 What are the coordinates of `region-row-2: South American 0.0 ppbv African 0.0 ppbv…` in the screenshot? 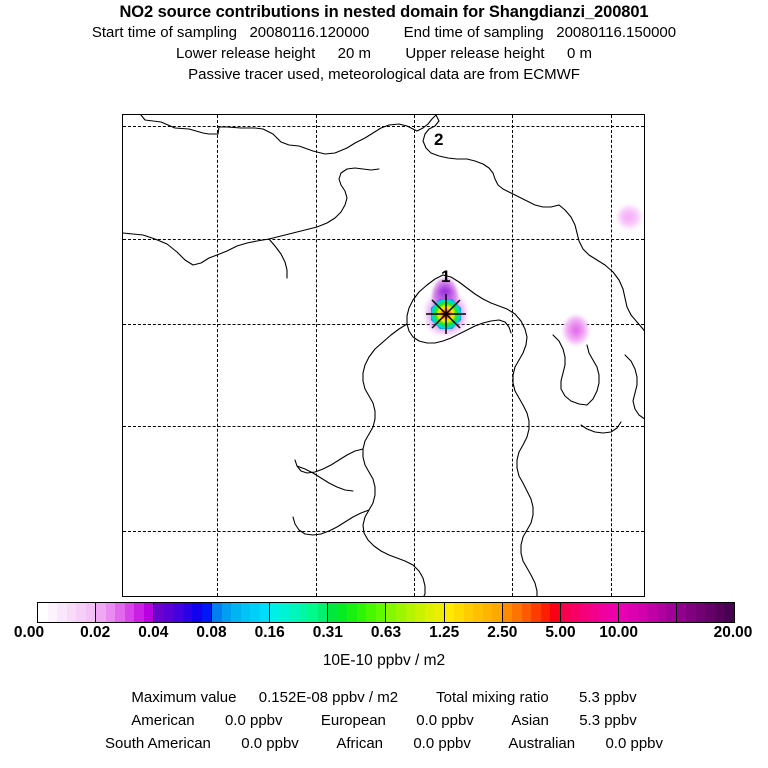 It's located at (384, 743).